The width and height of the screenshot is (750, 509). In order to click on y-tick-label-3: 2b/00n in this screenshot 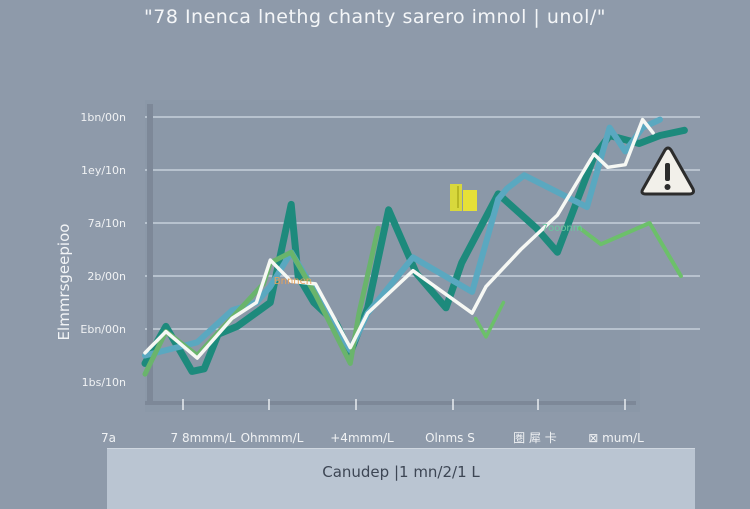, I will do `click(106, 276)`.